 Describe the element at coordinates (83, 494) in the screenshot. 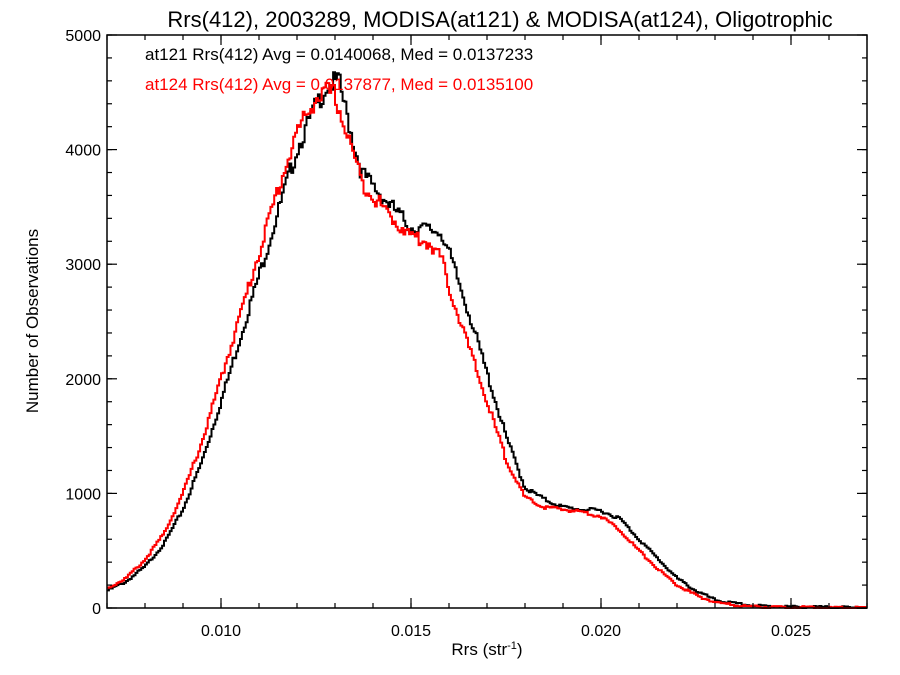

I see `y-tick-label: 1000` at that location.